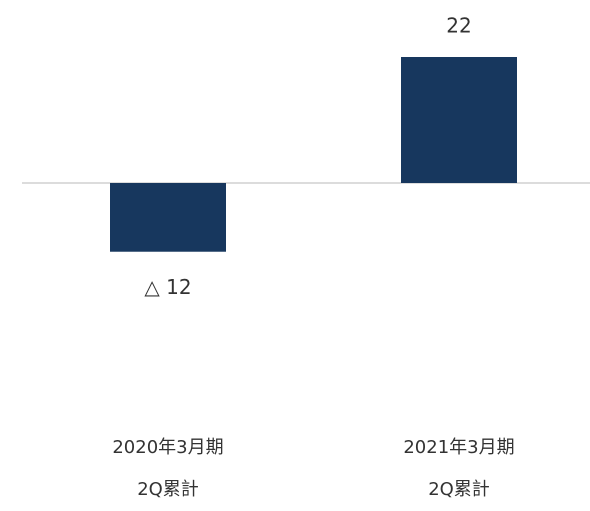 The image size is (590, 511). Describe the element at coordinates (458, 26) in the screenshot. I see `value-label: 22` at that location.